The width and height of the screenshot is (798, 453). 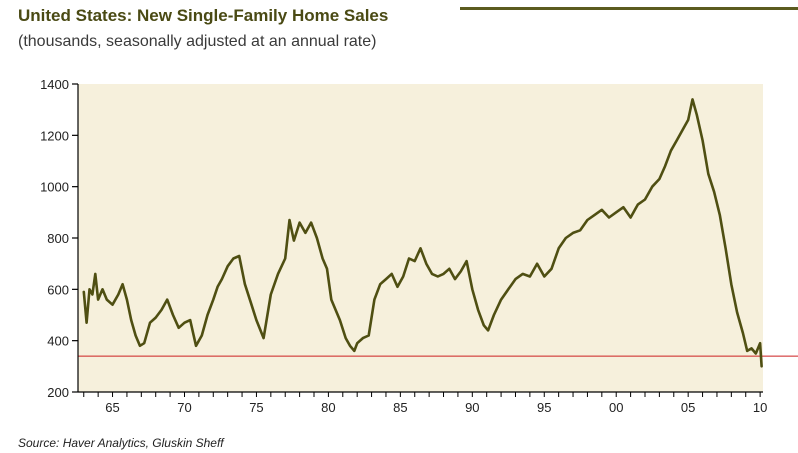 I want to click on y-tick-label: 1200, so click(x=54, y=135).